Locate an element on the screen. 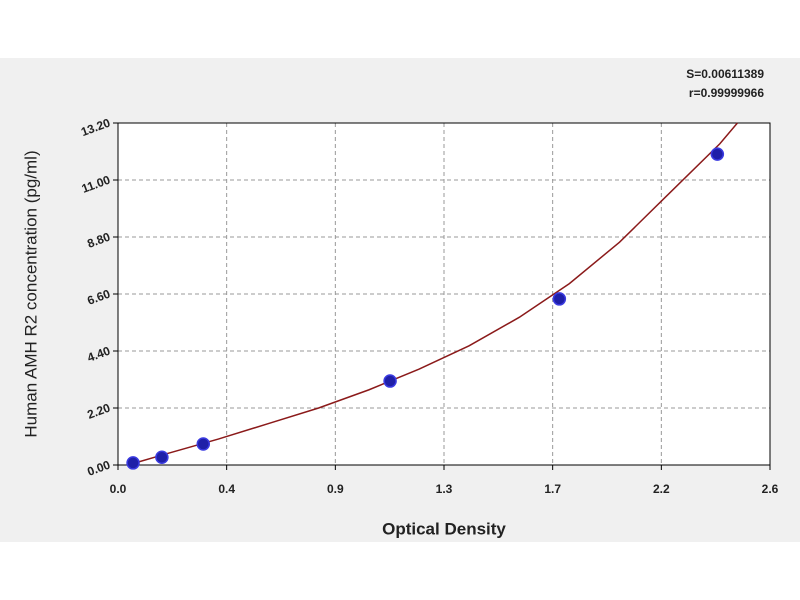 The height and width of the screenshot is (600, 800). x-tick-label: 2.2 is located at coordinates (661, 489).